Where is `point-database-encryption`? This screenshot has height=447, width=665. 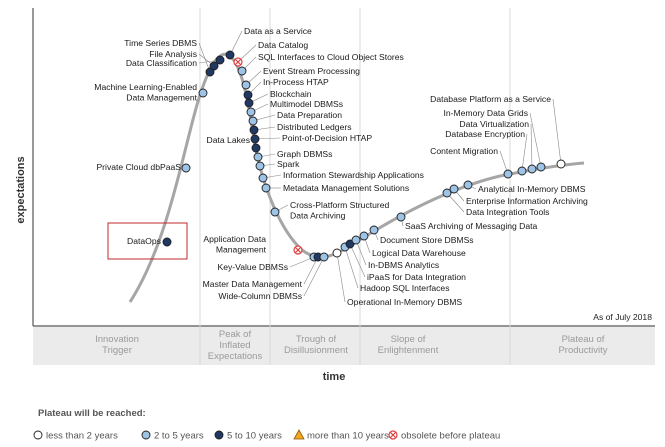 point-database-encryption is located at coordinates (522, 171).